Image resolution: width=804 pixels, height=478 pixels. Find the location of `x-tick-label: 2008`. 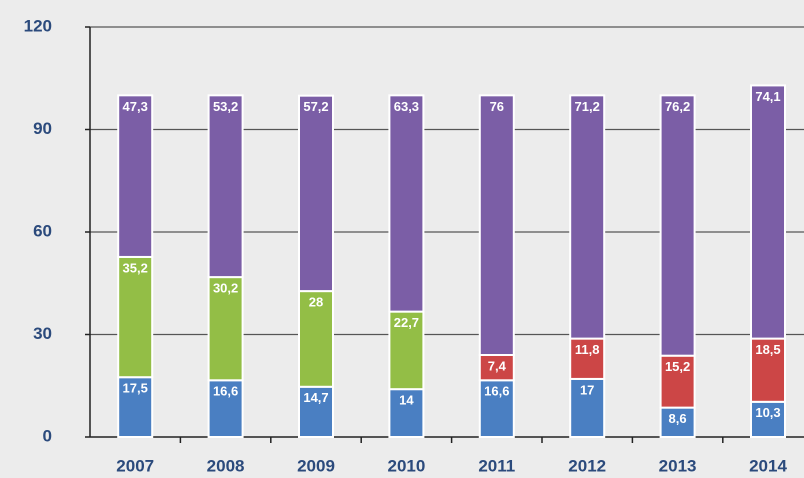

x-tick-label: 2008 is located at coordinates (226, 465).